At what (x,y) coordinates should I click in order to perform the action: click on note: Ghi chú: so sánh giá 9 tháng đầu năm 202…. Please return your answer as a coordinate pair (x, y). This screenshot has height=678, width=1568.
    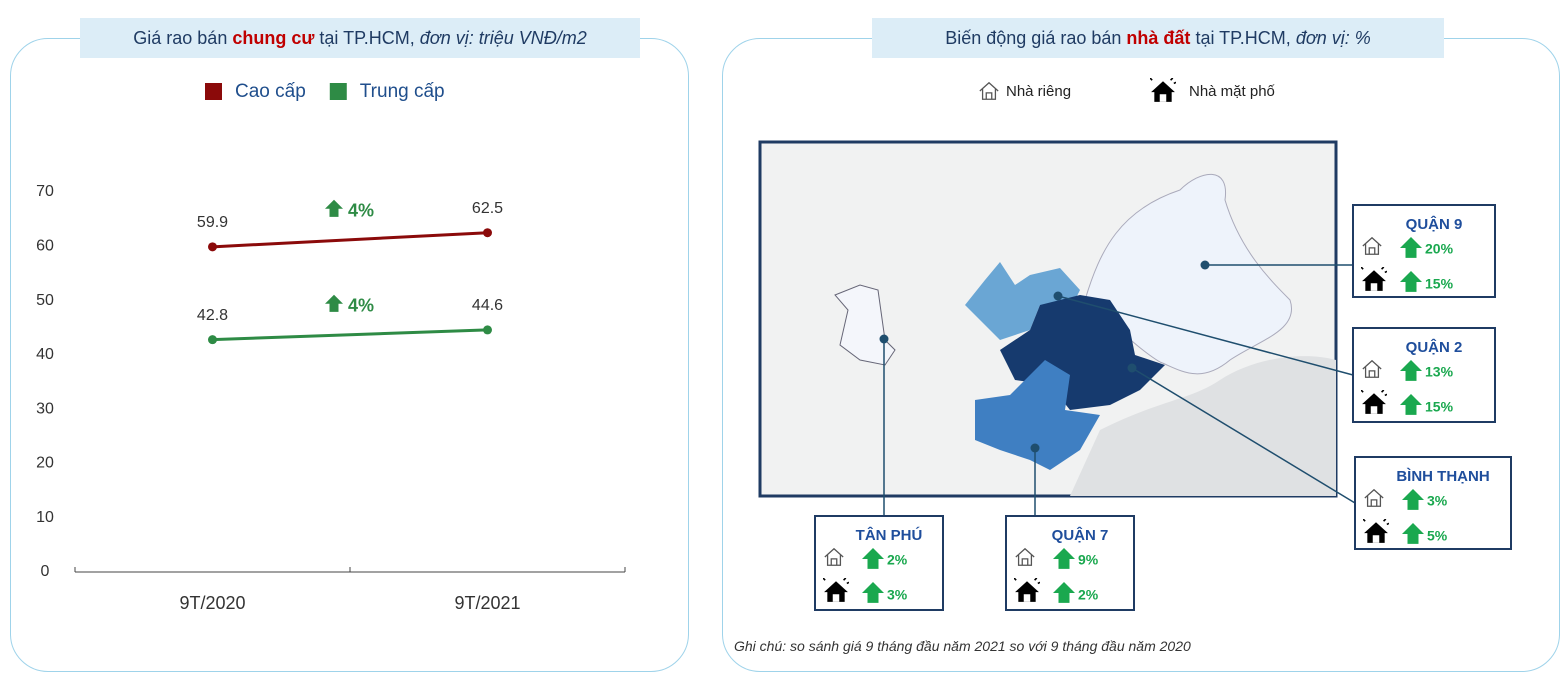
    Looking at the image, I should click on (962, 646).